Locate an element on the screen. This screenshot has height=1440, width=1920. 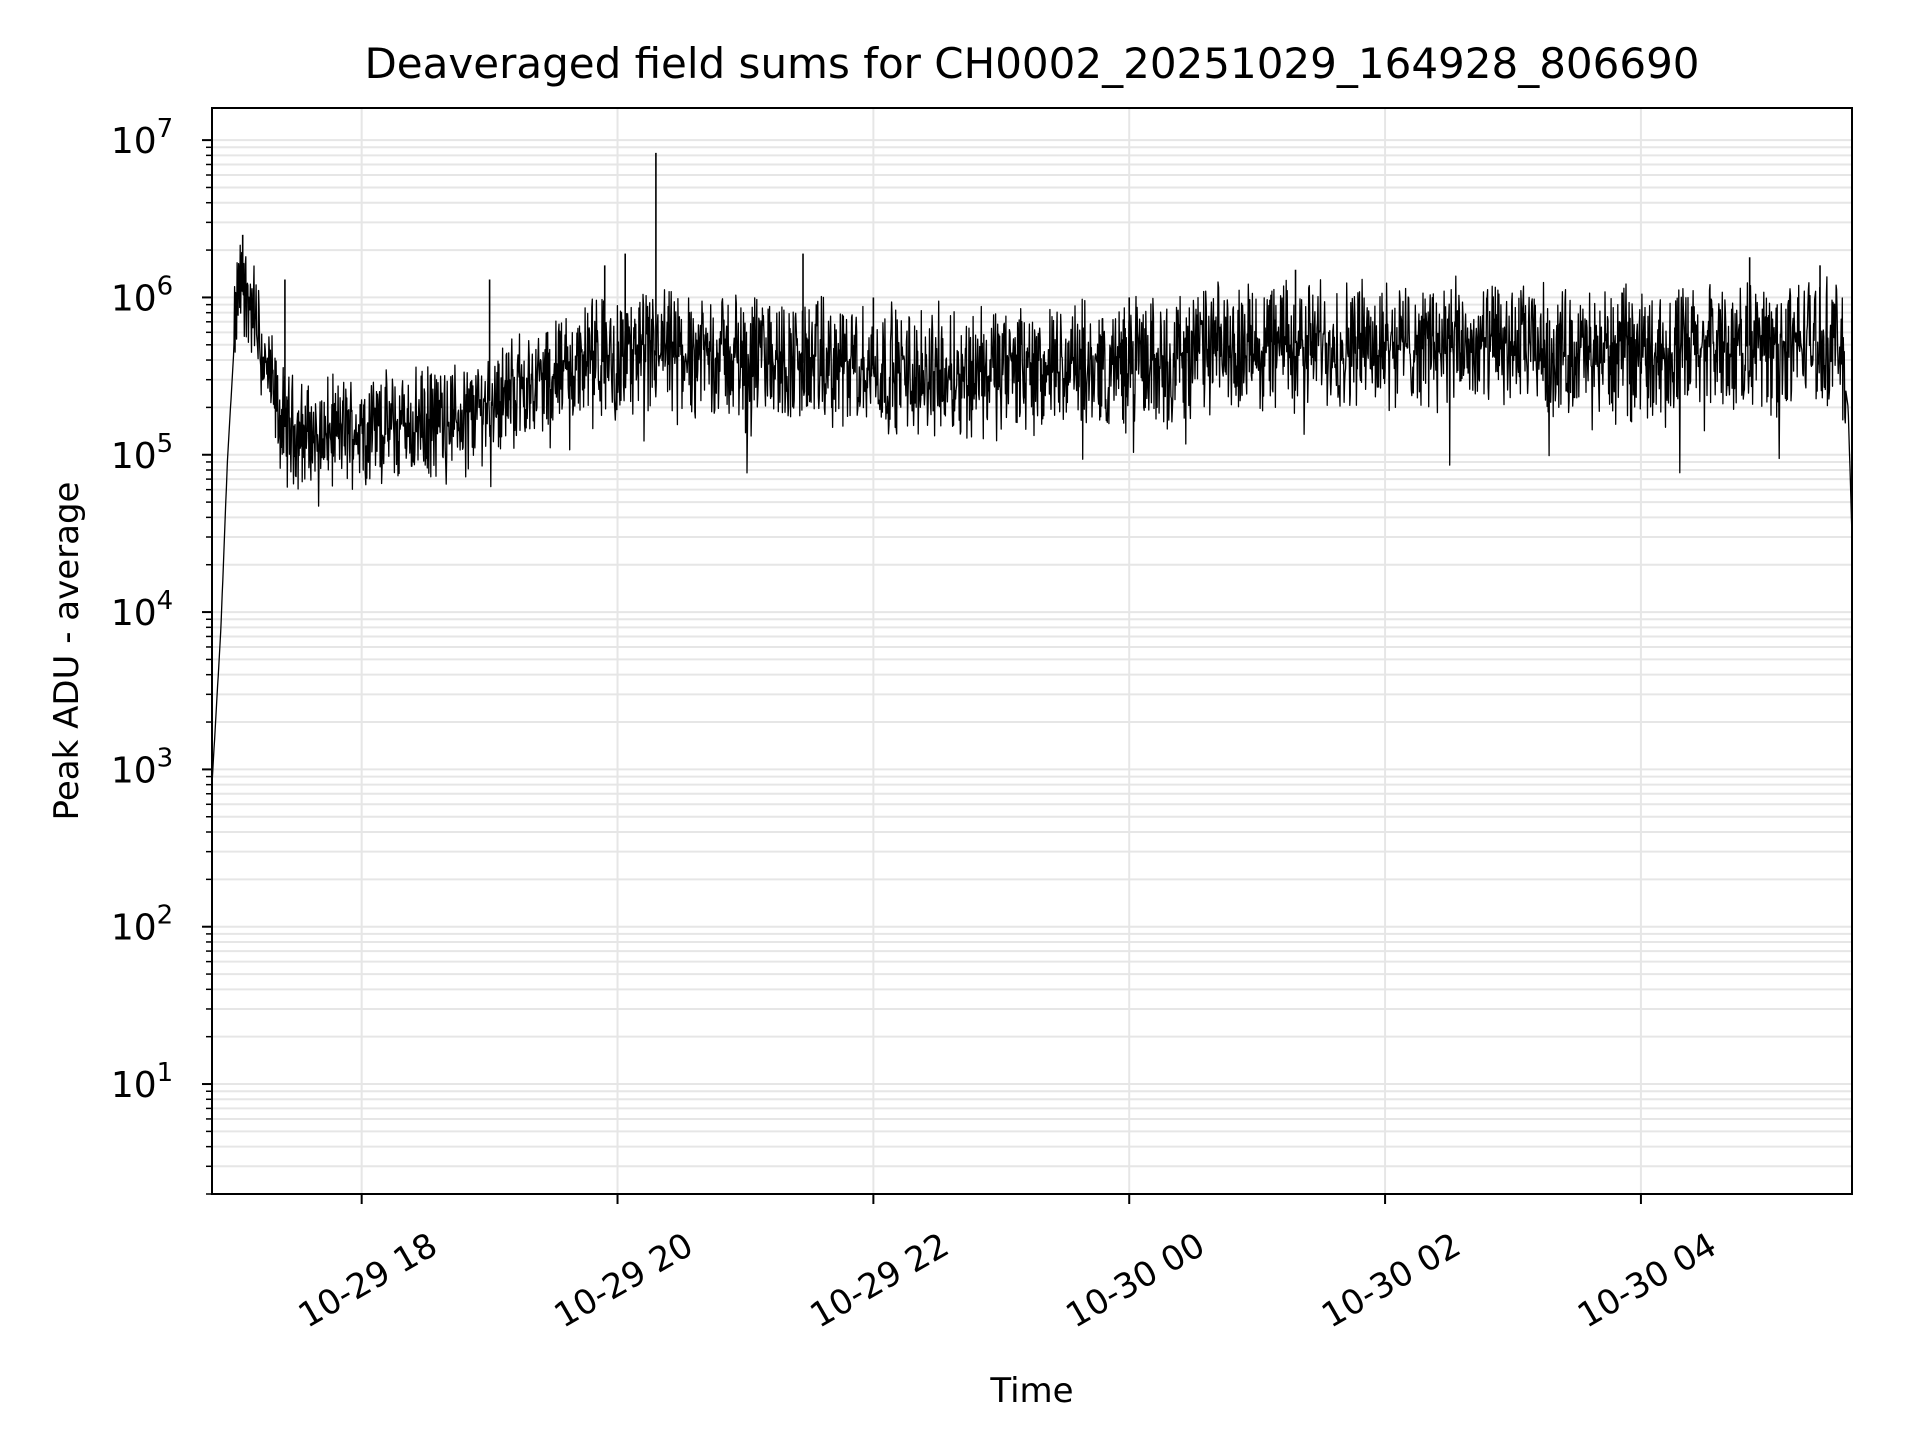
y-tick-label: 10⁴ is located at coordinates (142, 610).